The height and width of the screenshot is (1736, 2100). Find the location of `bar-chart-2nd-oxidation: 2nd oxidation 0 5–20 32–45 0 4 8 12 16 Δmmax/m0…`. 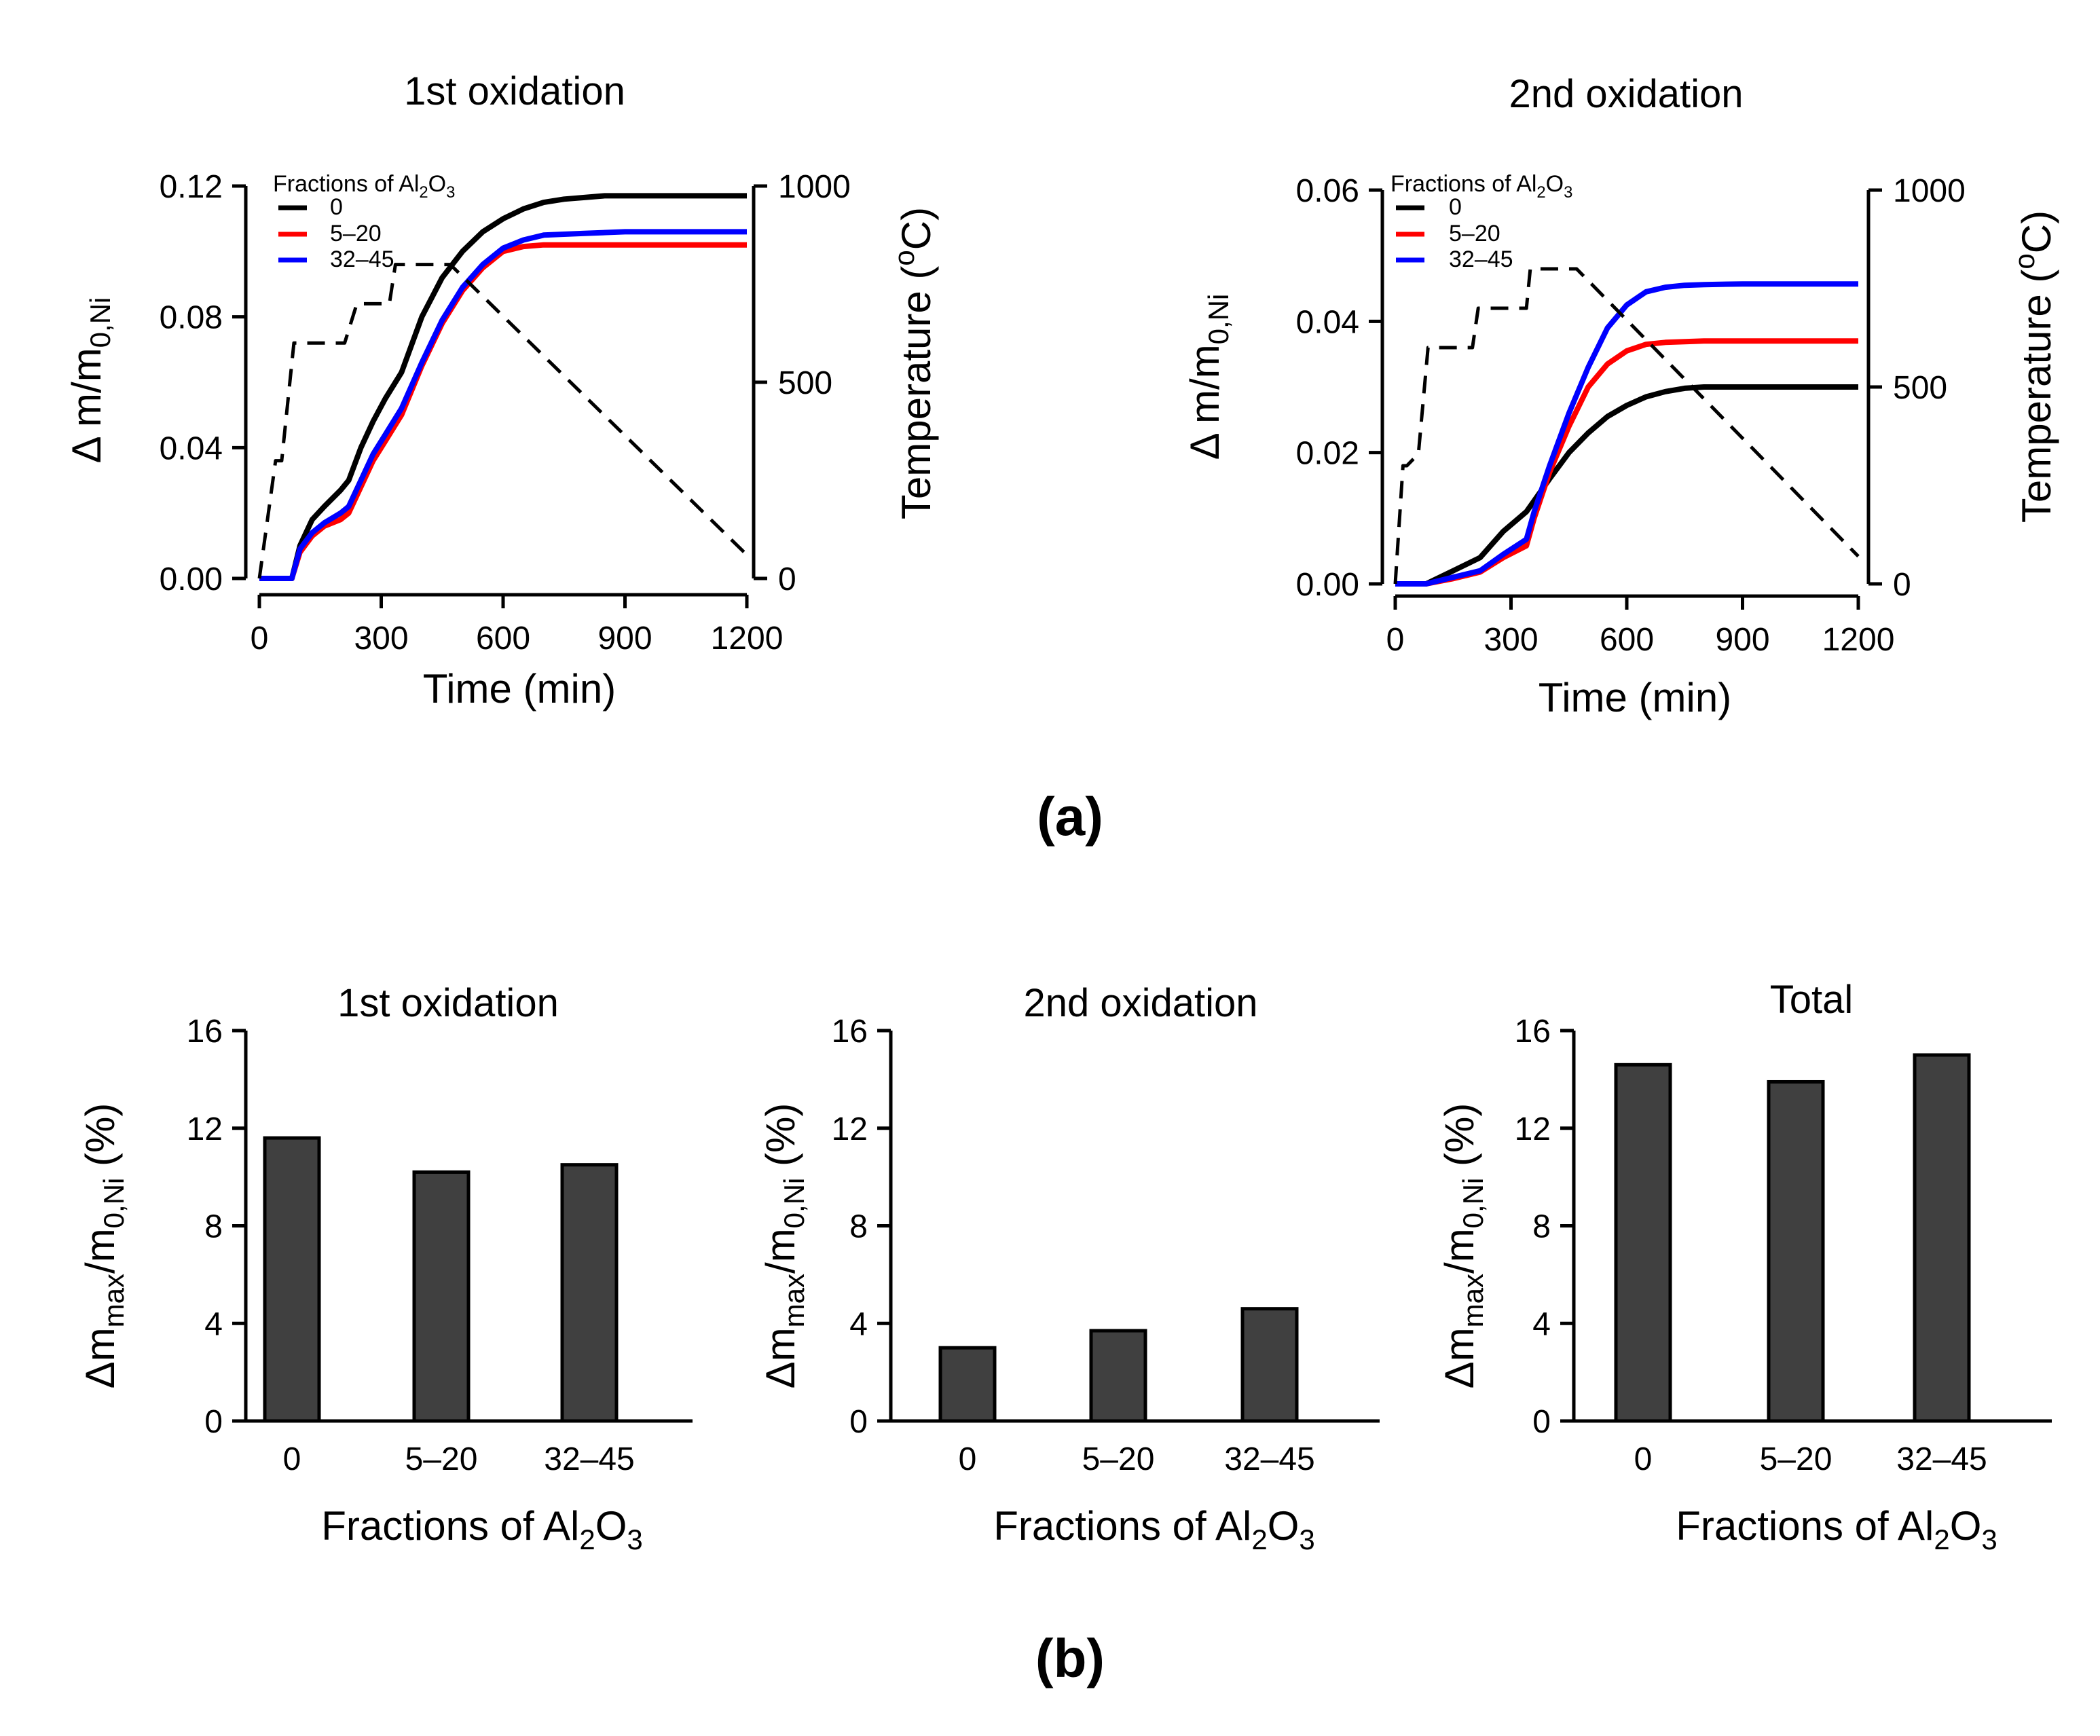

bar-chart-2nd-oxidation: 2nd oxidation 0 5–20 32–45 0 4 8 12 16 Δmmax/m0… is located at coordinates (1069, 1268).